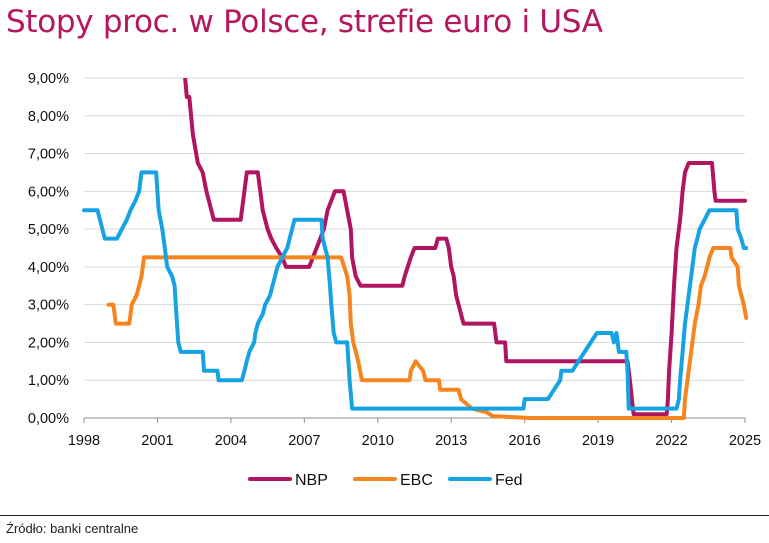  Describe the element at coordinates (416, 480) in the screenshot. I see `legend-label-ebc: EBC` at that location.